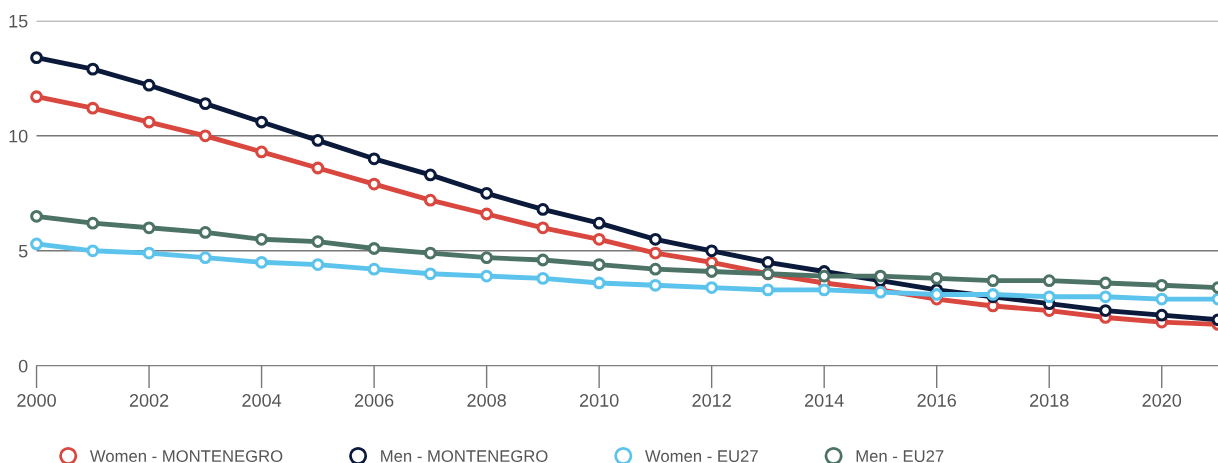 This screenshot has width=1218, height=463. What do you see at coordinates (711, 400) in the screenshot?
I see `x-tick-label: 2012` at bounding box center [711, 400].